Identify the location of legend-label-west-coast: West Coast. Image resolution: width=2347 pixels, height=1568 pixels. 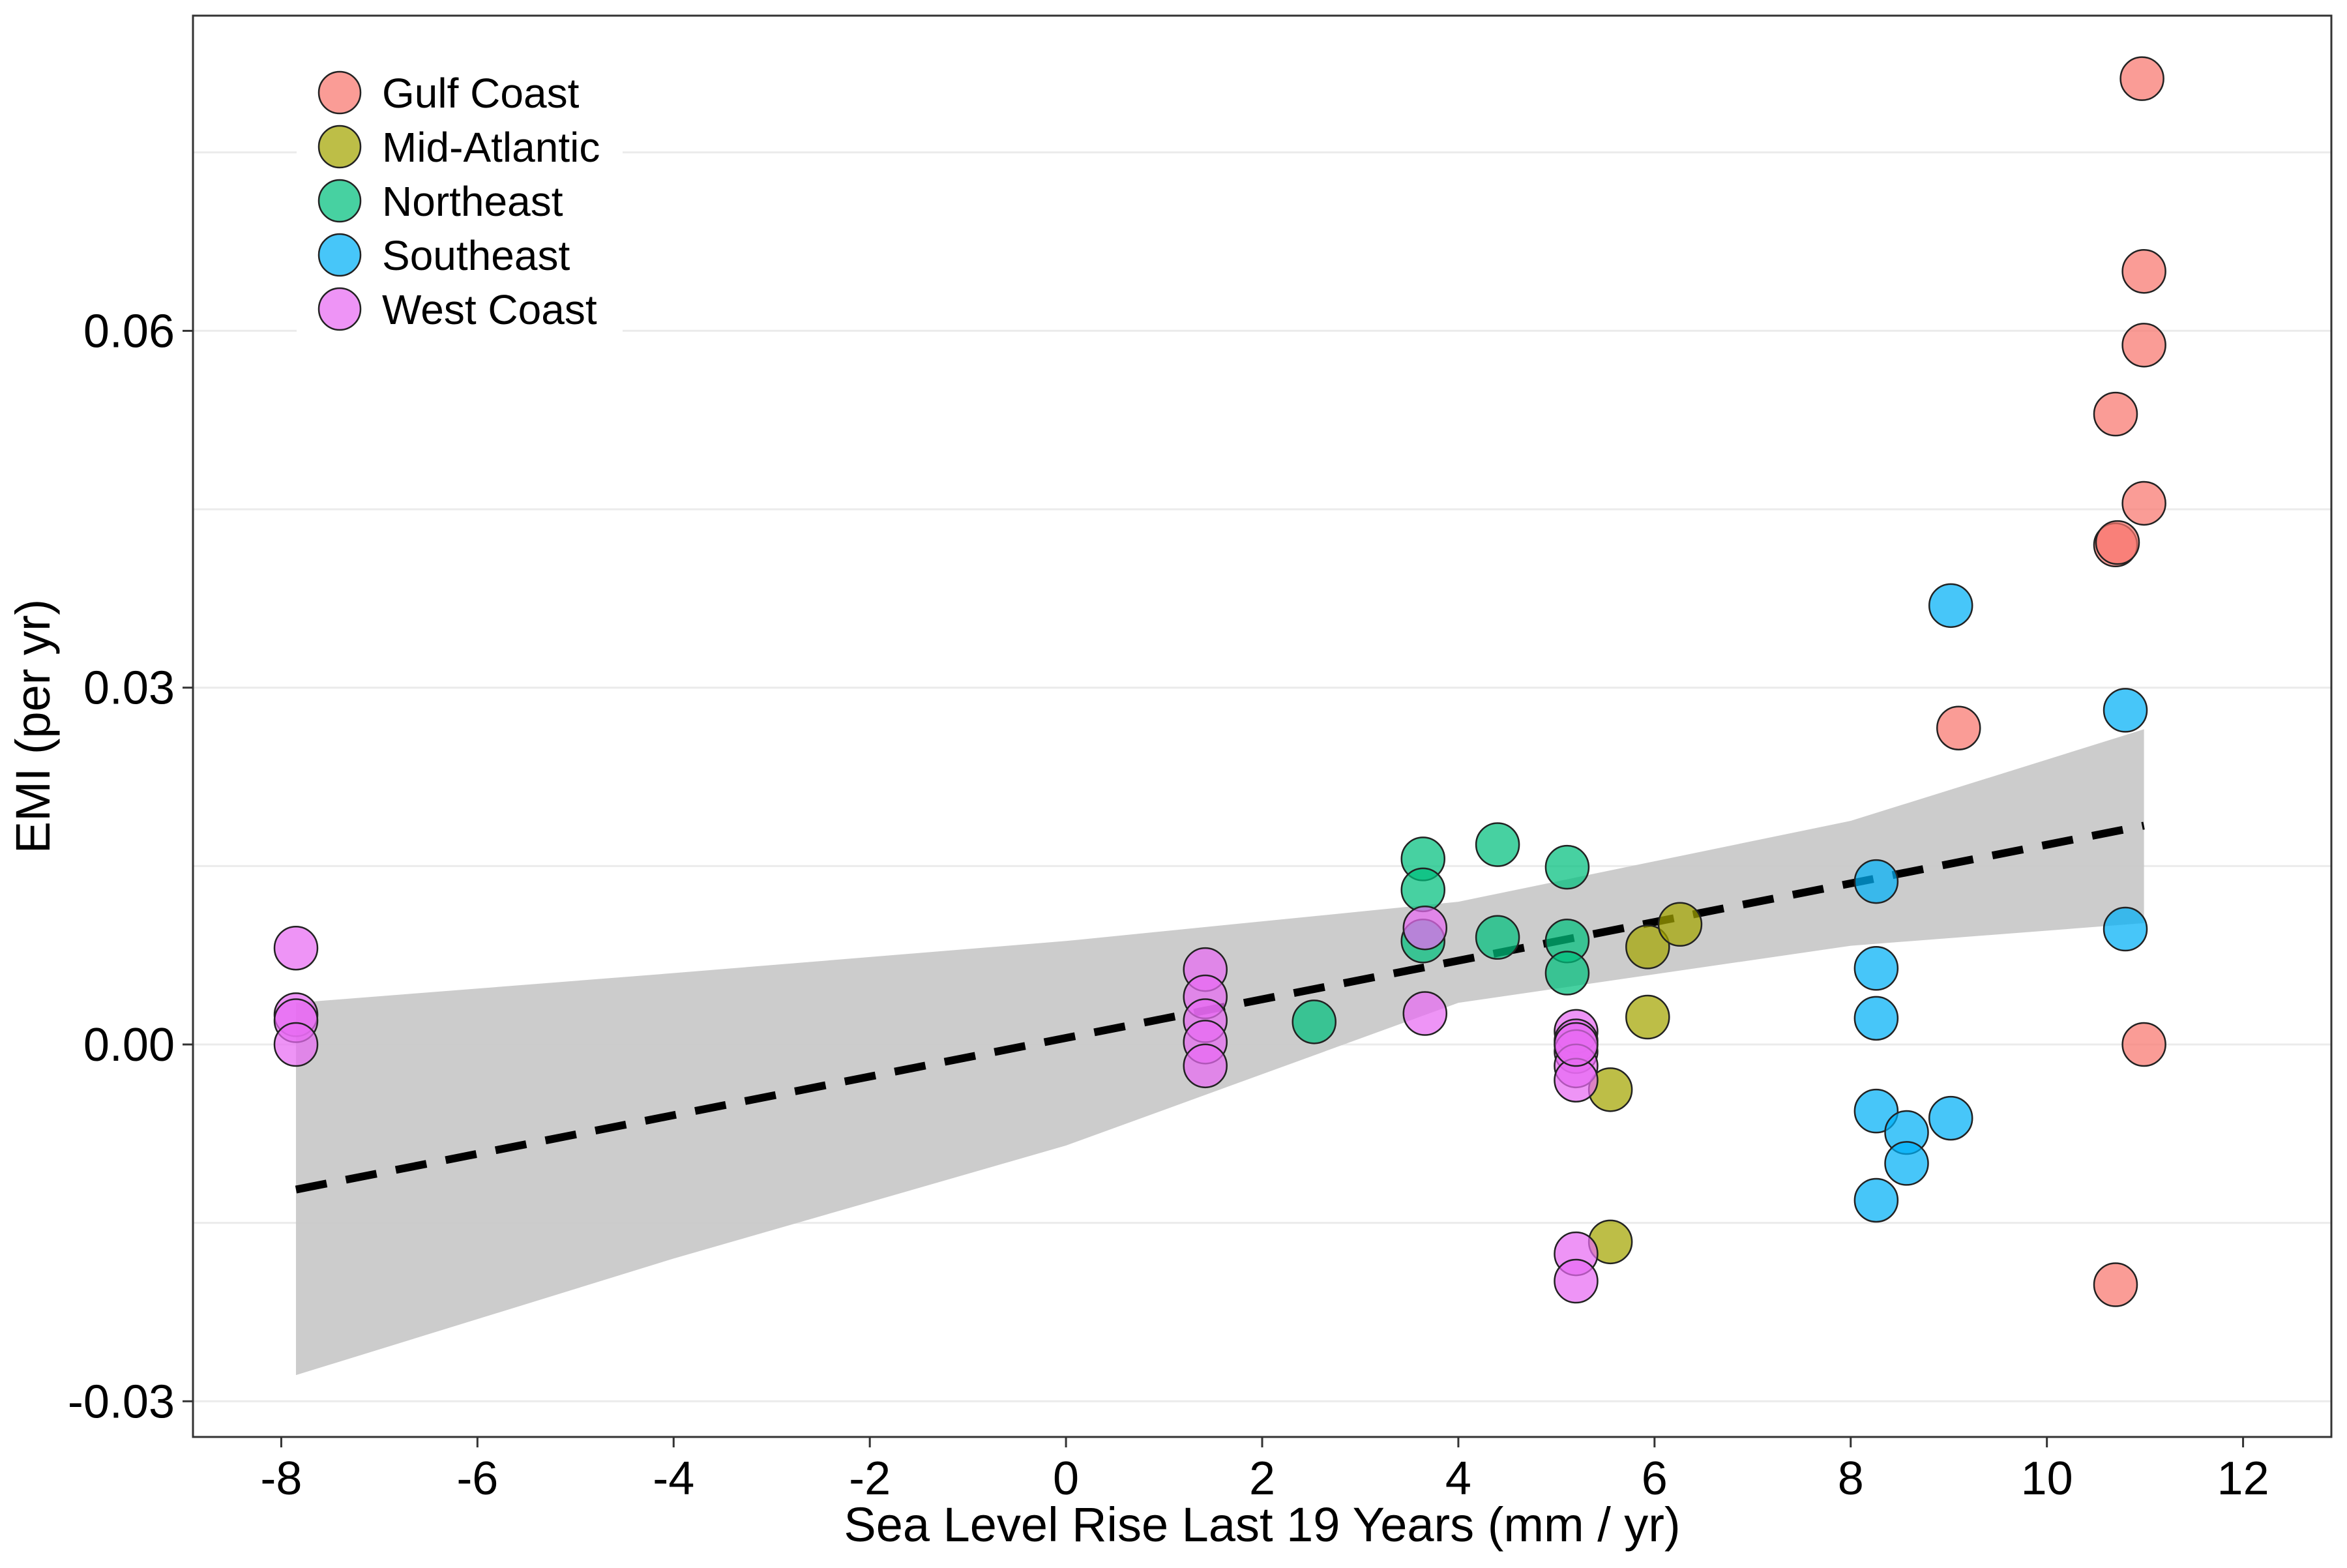
(489, 310).